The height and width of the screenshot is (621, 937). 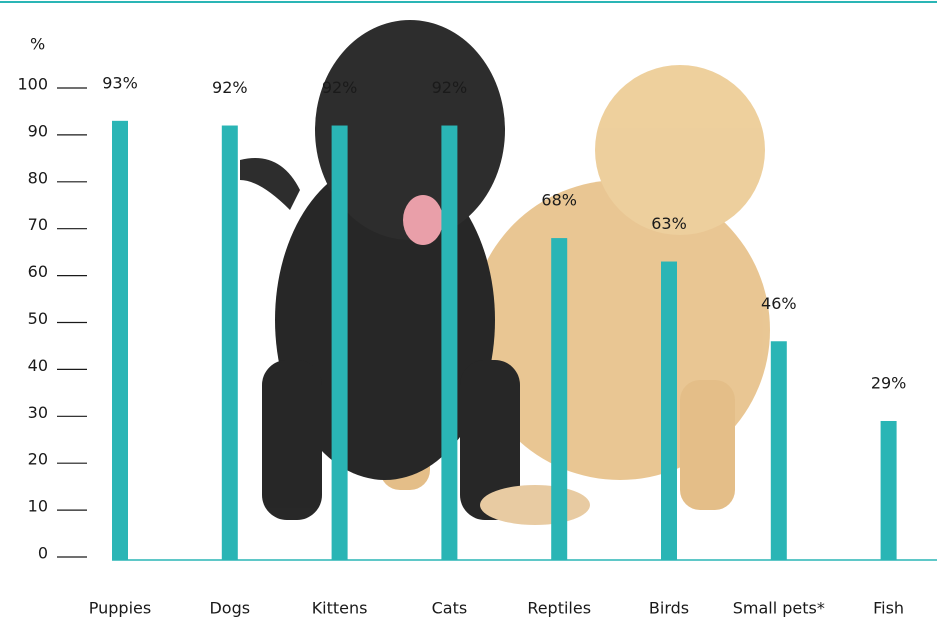 I want to click on y-tick-label: 30, so click(x=38, y=412).